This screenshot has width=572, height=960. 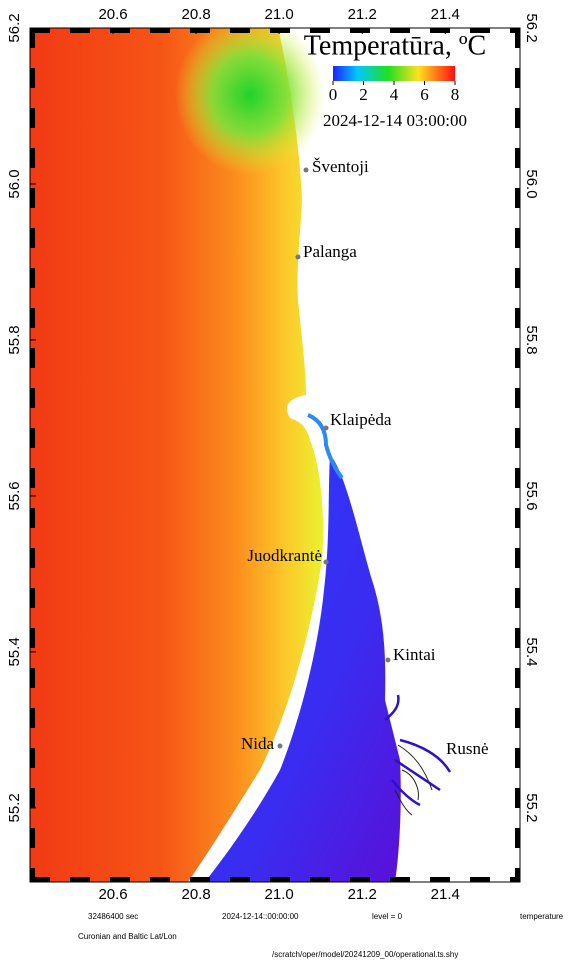 What do you see at coordinates (363, 94) in the screenshot?
I see `colorbar-tick-label: 2` at bounding box center [363, 94].